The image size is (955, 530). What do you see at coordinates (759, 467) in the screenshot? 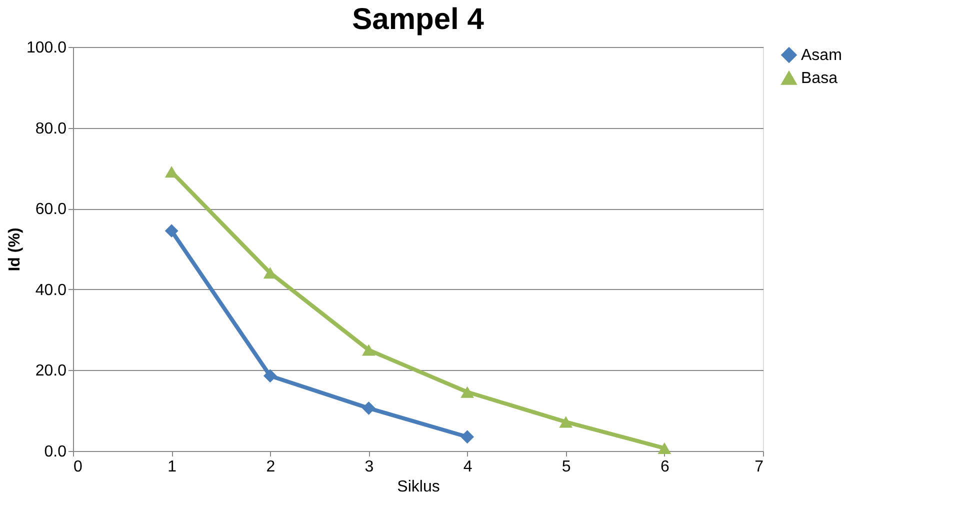
I see `x-tick-label: 7` at bounding box center [759, 467].